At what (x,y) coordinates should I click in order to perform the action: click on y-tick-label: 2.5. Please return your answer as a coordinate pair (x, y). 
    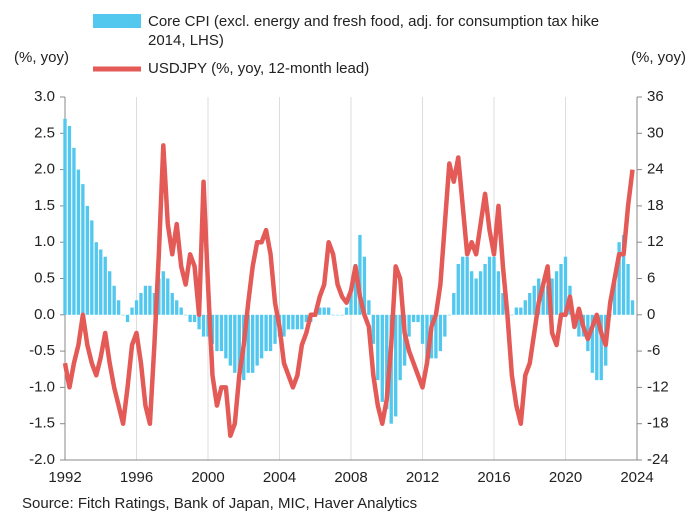
    Looking at the image, I should click on (44, 132).